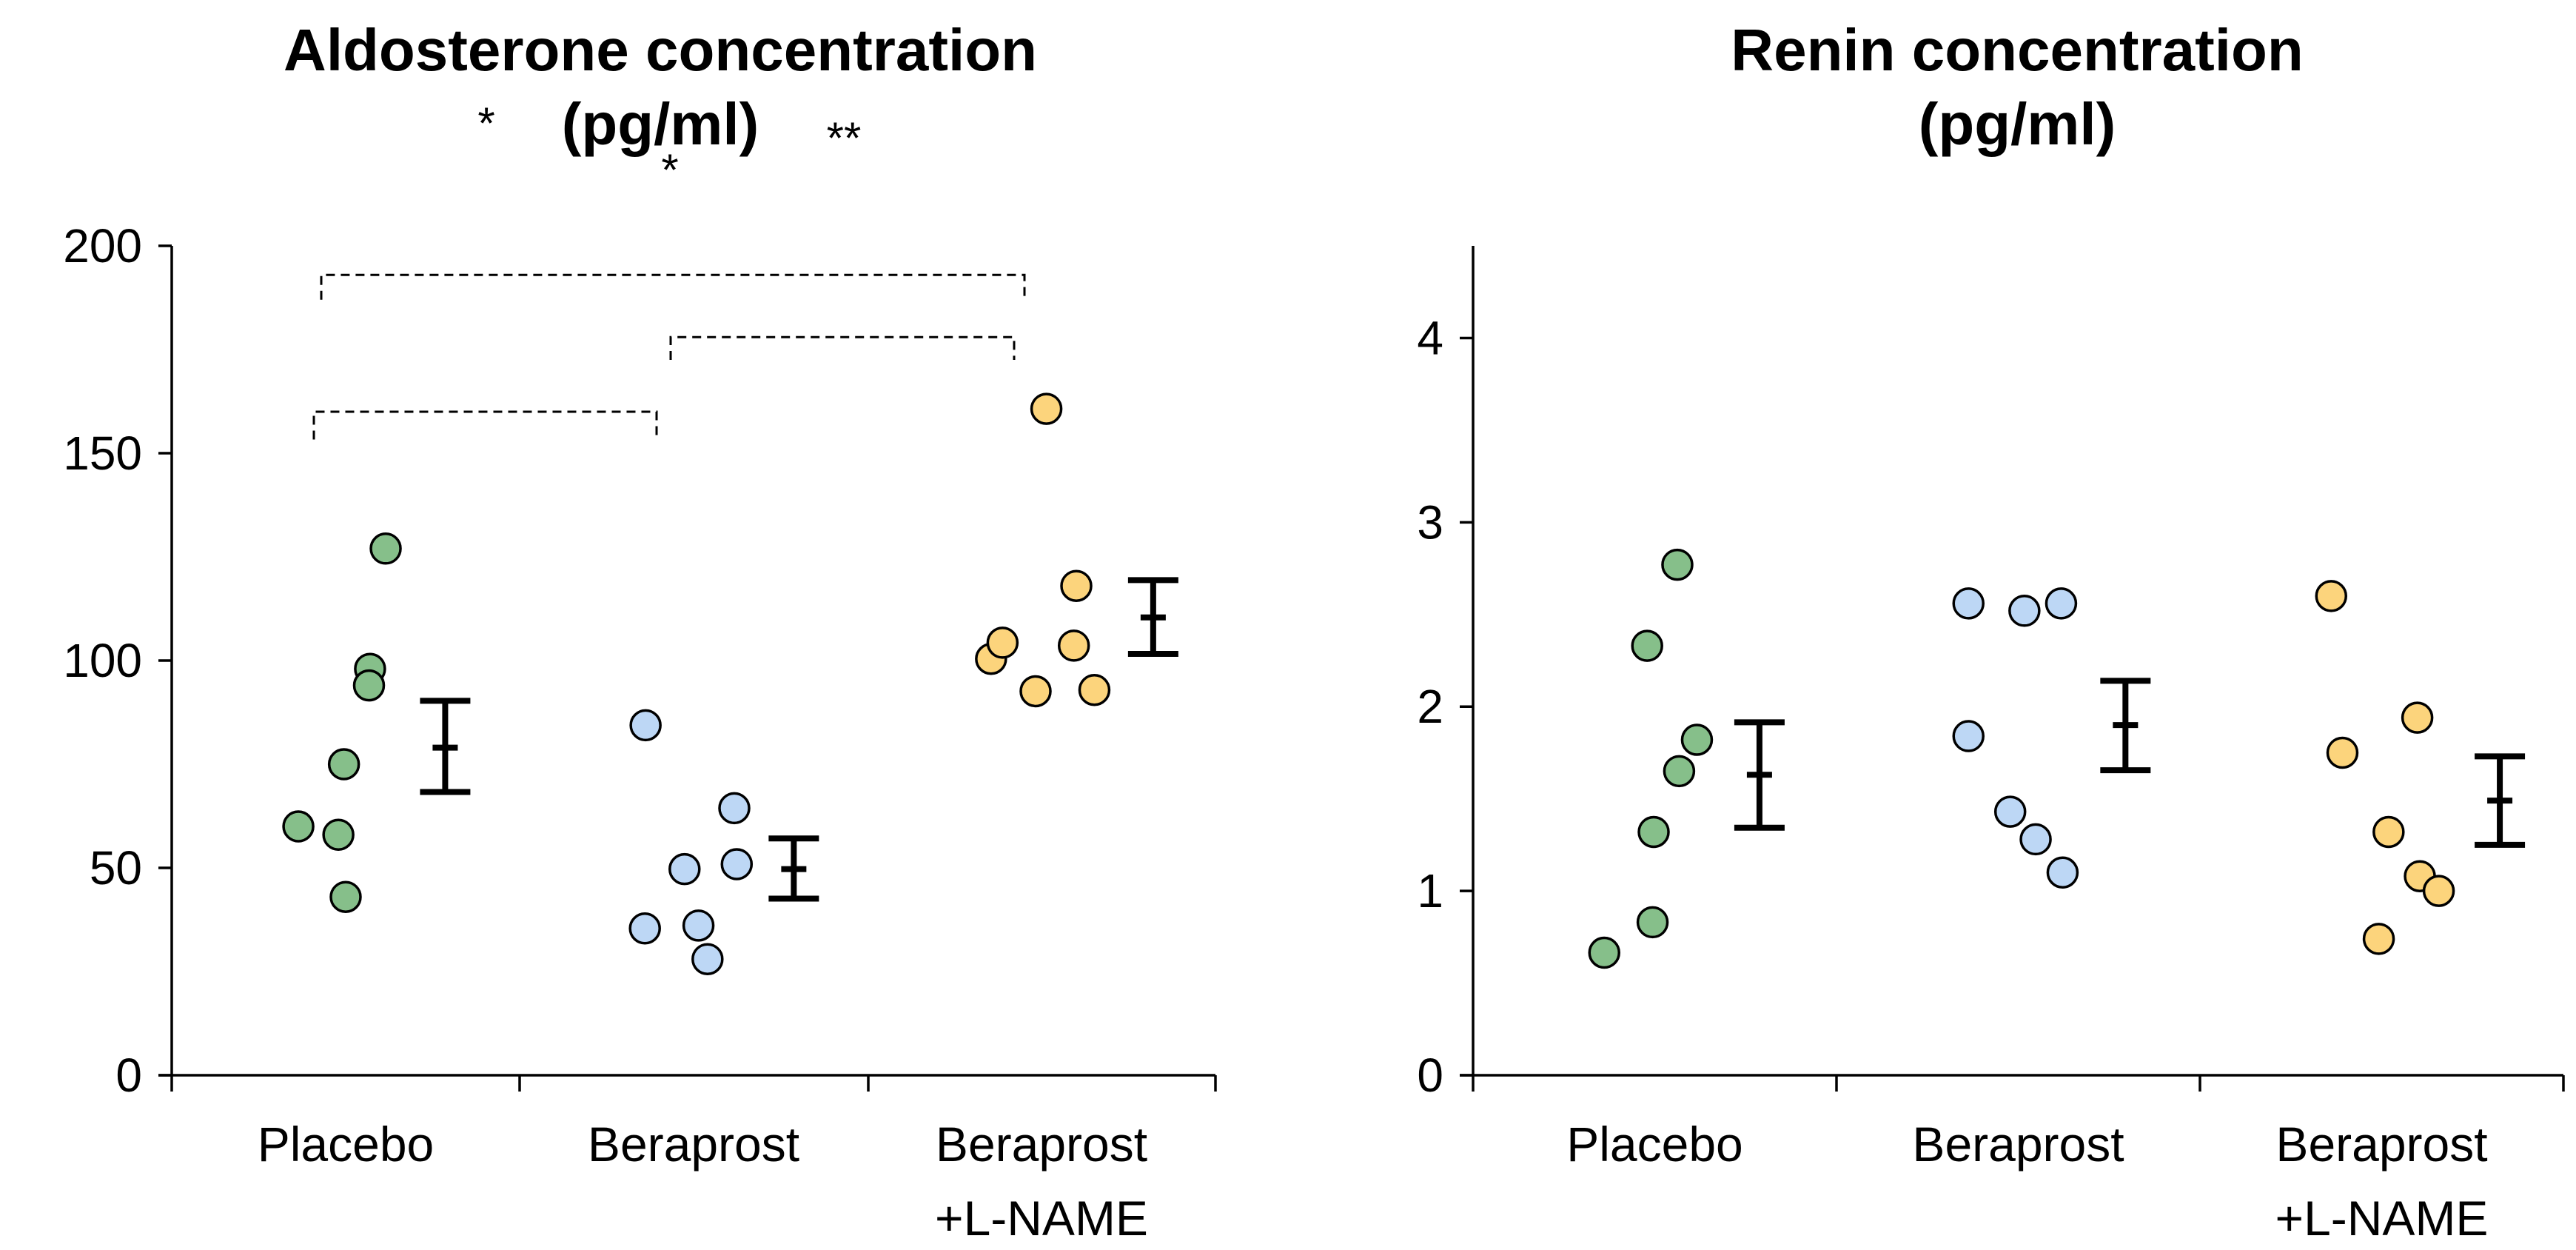 The width and height of the screenshot is (2576, 1250). Describe the element at coordinates (1430, 891) in the screenshot. I see `y-tick-label: 1` at that location.